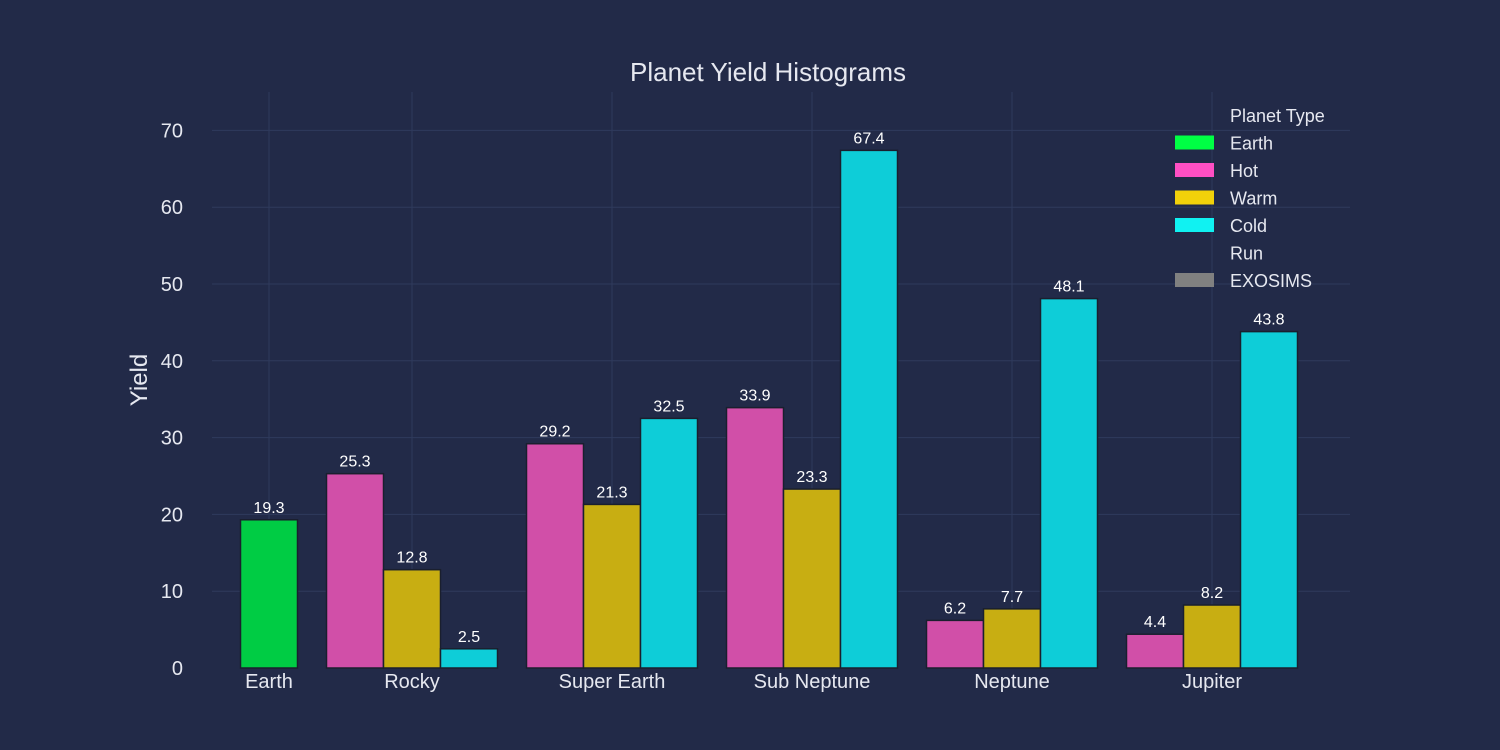 Image resolution: width=1500 pixels, height=750 pixels. What do you see at coordinates (1251, 144) in the screenshot?
I see `legend-item-label: Earth` at bounding box center [1251, 144].